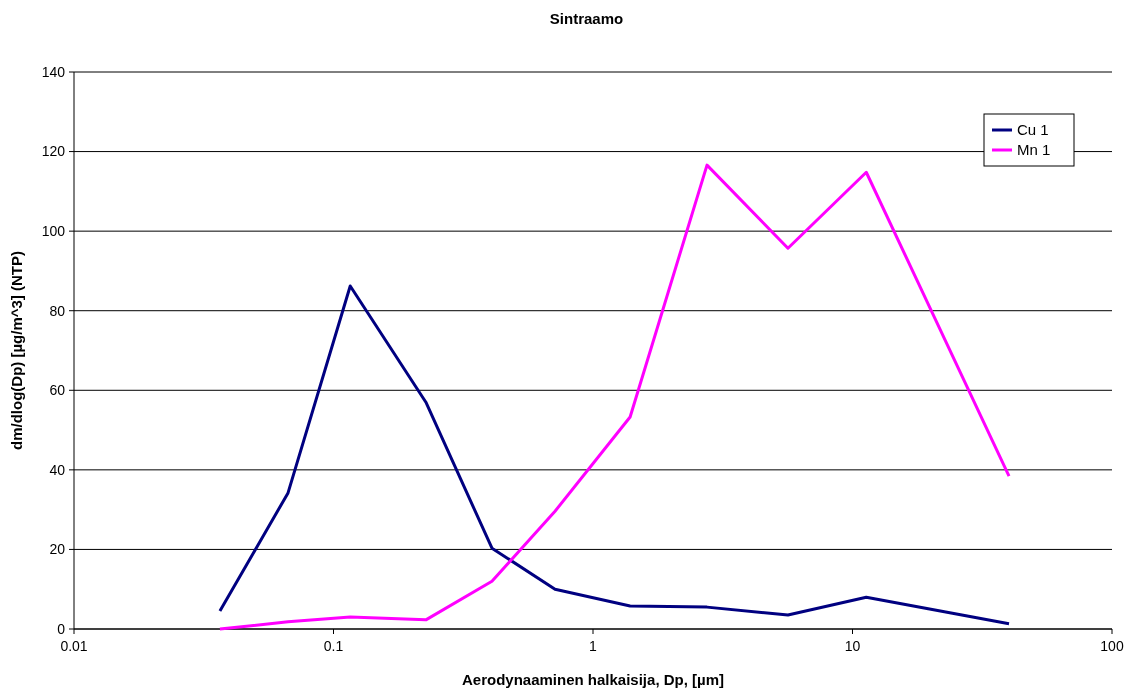 This screenshot has height=697, width=1133. What do you see at coordinates (1034, 150) in the screenshot?
I see `legend-label: Mn 1` at bounding box center [1034, 150].